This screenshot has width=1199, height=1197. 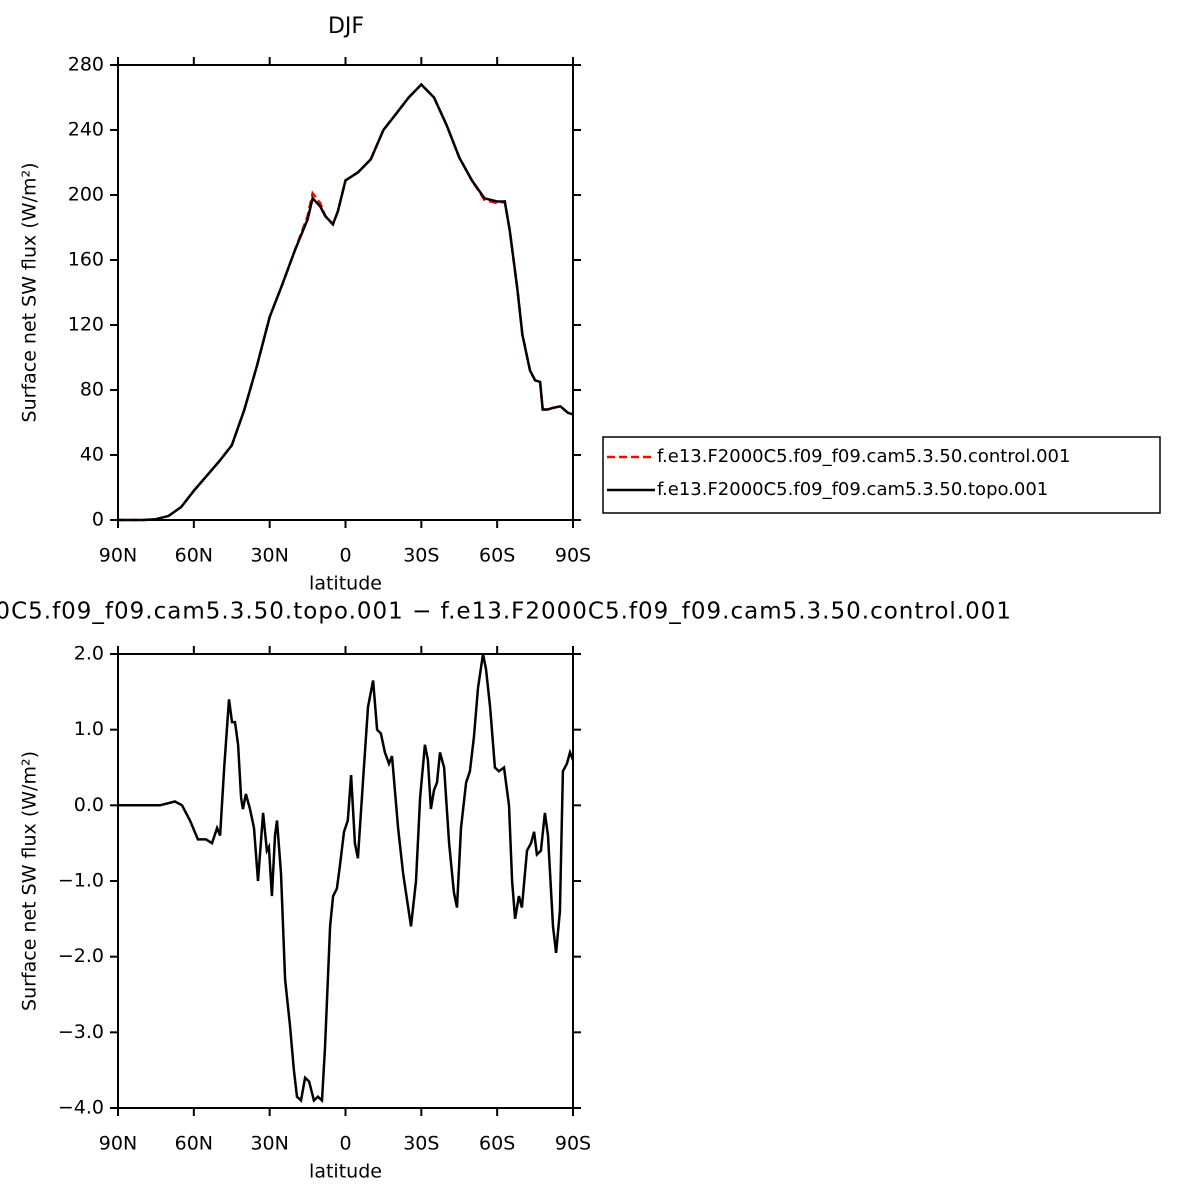 I want to click on y-tick-label: 0, so click(x=98, y=520).